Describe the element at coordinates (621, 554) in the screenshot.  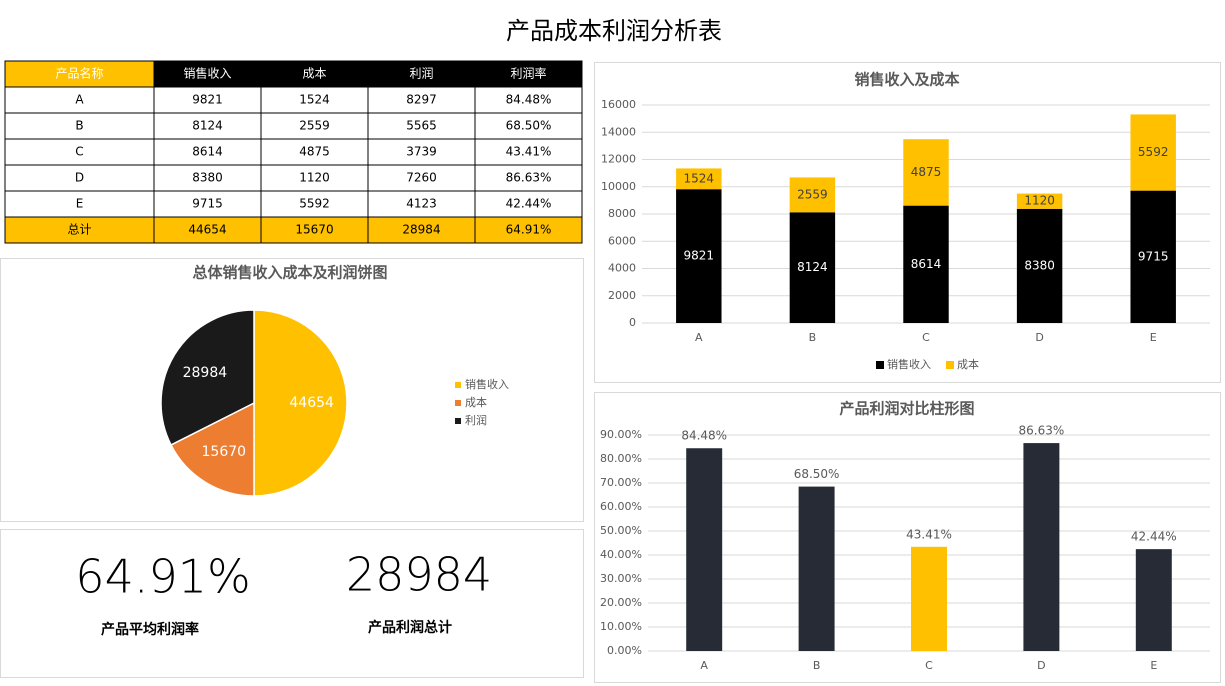
I see `y-tick-label: 40.00%` at that location.